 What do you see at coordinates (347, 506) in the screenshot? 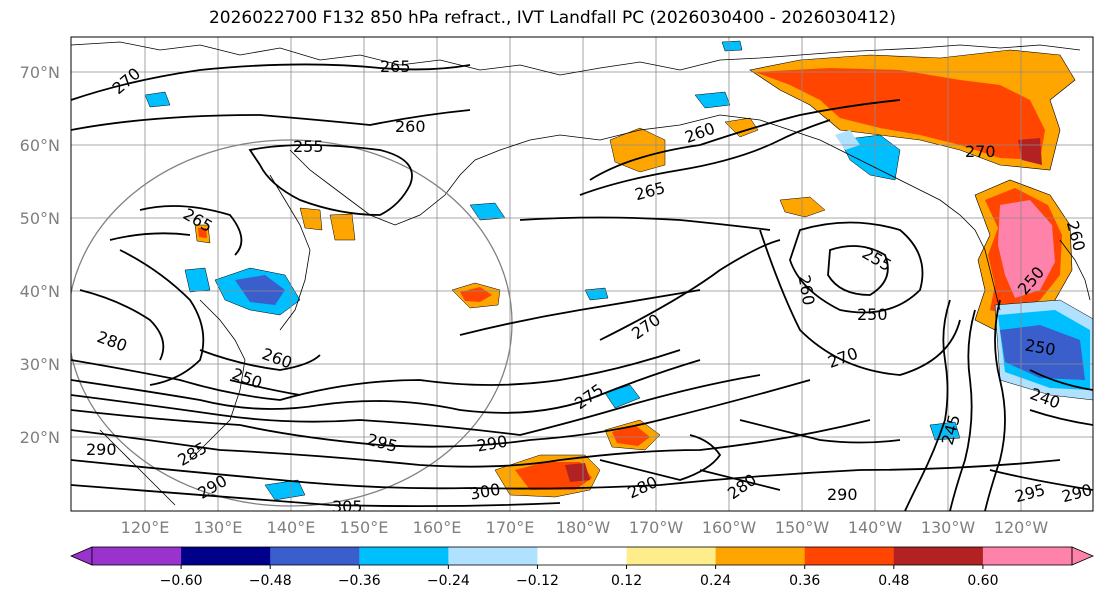
I see `contour-label: 305` at bounding box center [347, 506].